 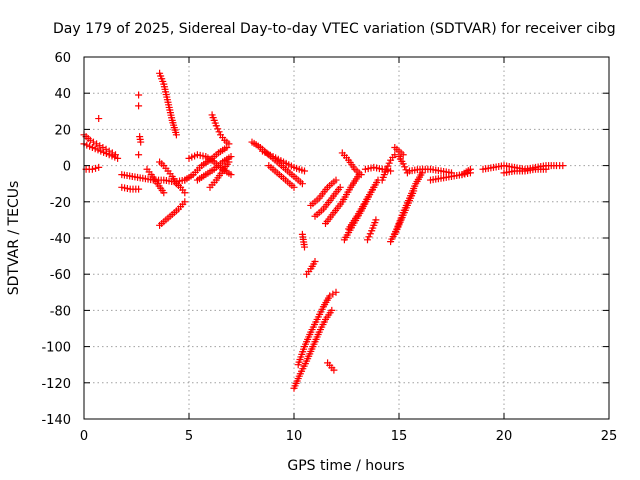 I want to click on x-axis-label: GPS time / hours, so click(x=345, y=466).